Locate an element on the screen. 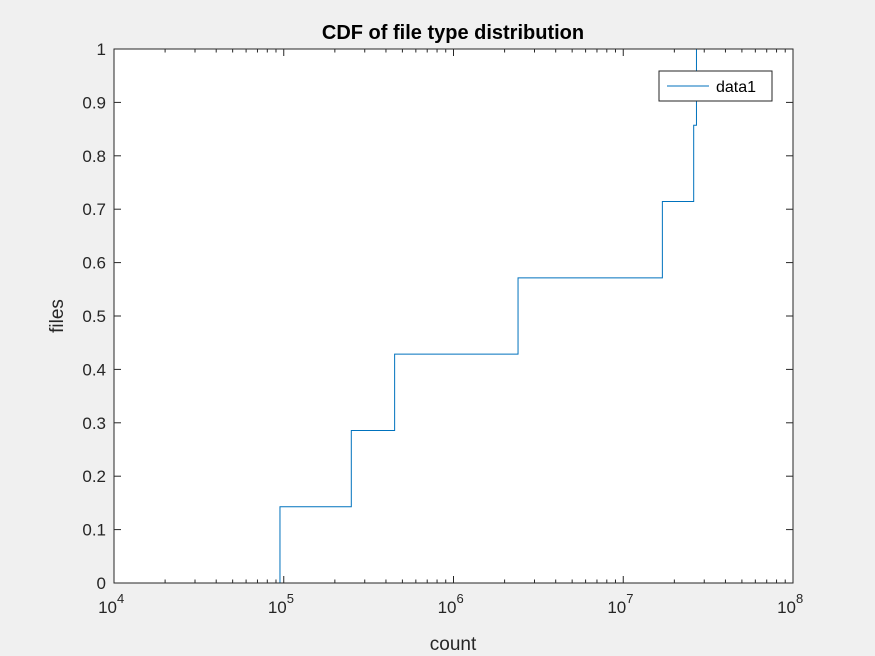  y-tick-label-1: 0.1 is located at coordinates (94, 530).